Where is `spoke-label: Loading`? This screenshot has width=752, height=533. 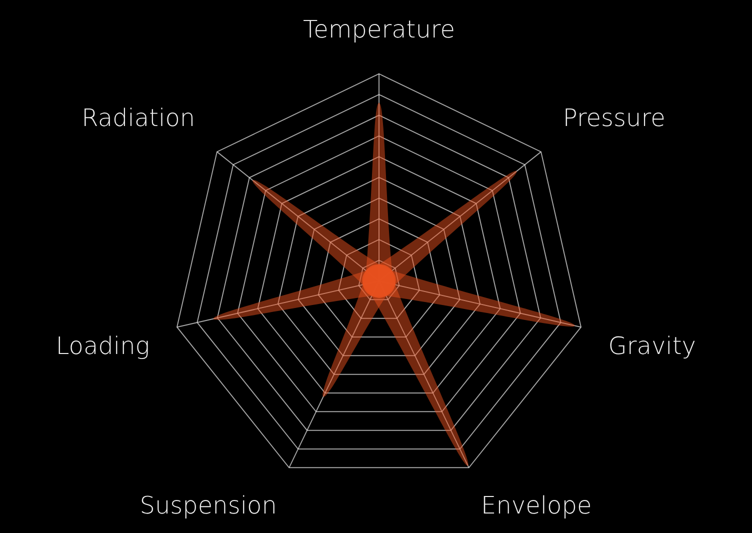
spoke-label: Loading is located at coordinates (103, 346).